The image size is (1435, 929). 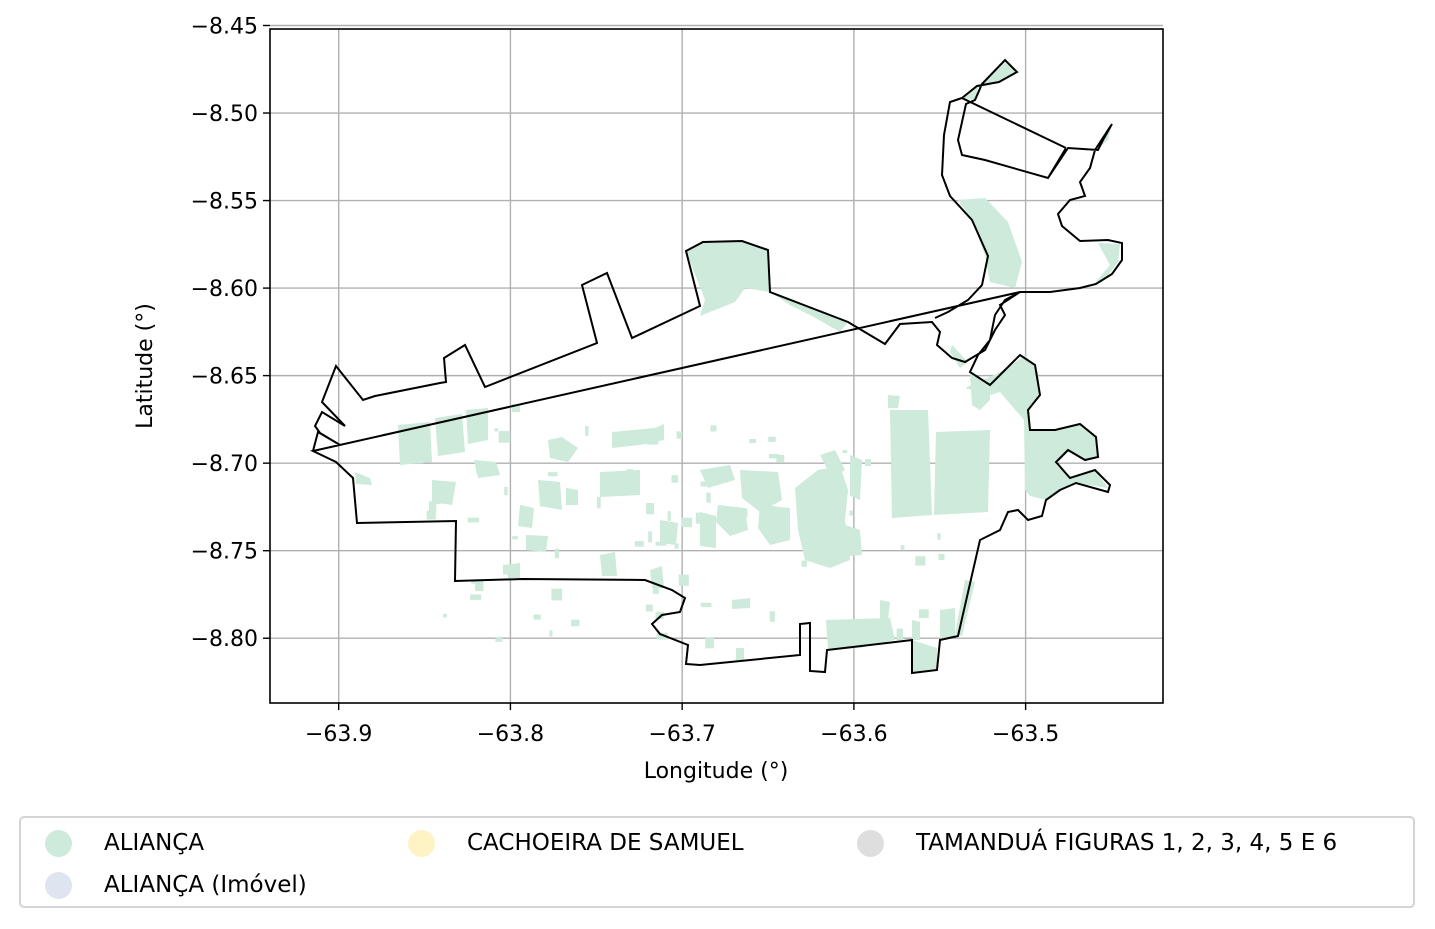 What do you see at coordinates (224, 639) in the screenshot?
I see `y-tick-label: −8.80` at bounding box center [224, 639].